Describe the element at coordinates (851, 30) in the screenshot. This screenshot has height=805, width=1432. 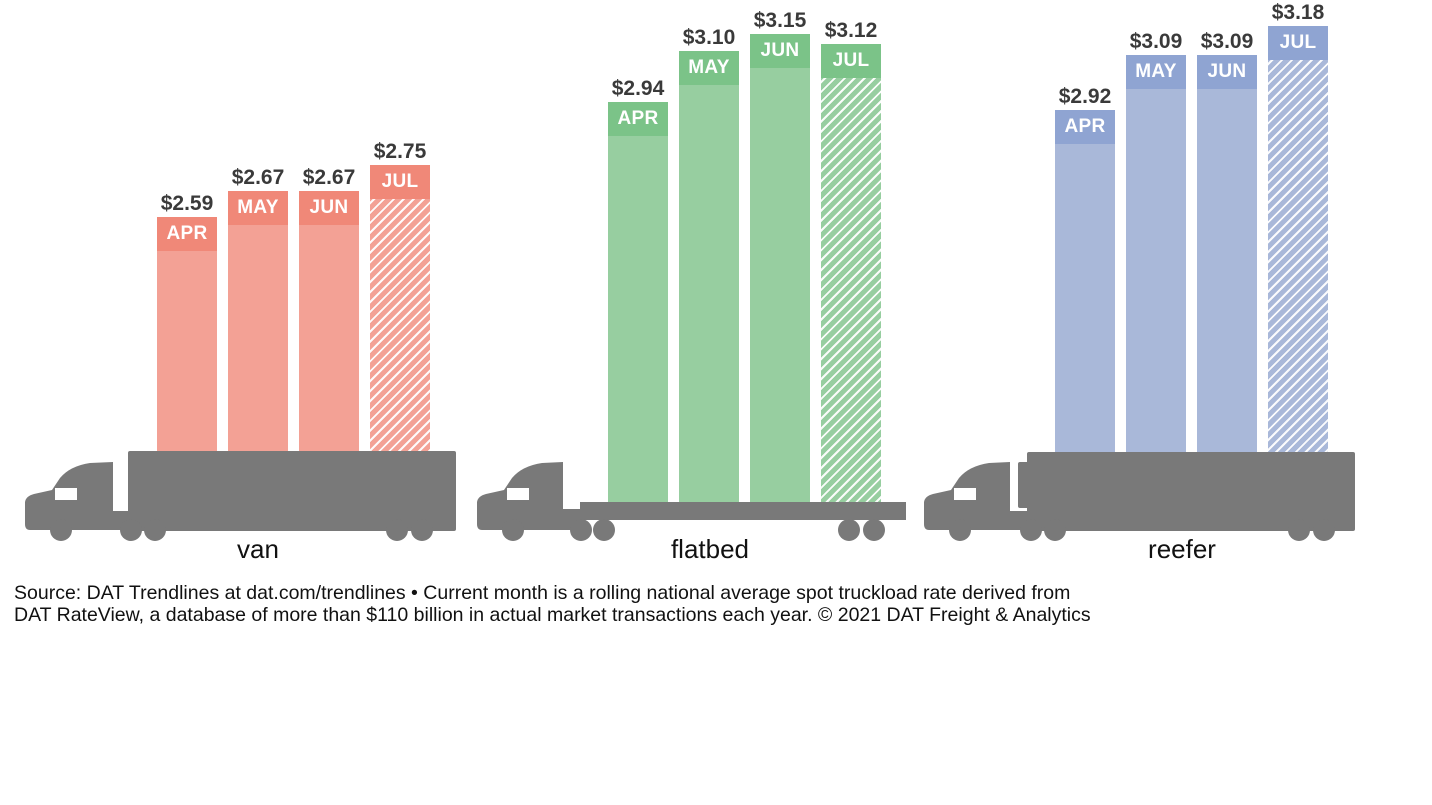
I see `bar-value: $3.12` at that location.